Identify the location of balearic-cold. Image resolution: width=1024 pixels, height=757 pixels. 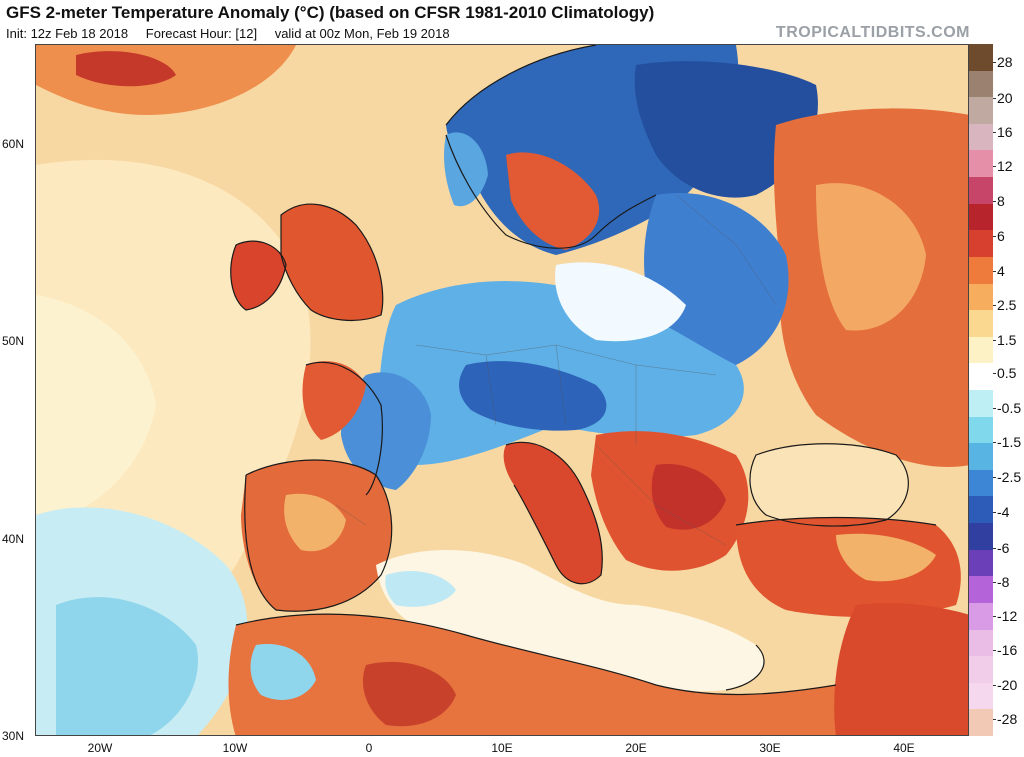
(420, 588).